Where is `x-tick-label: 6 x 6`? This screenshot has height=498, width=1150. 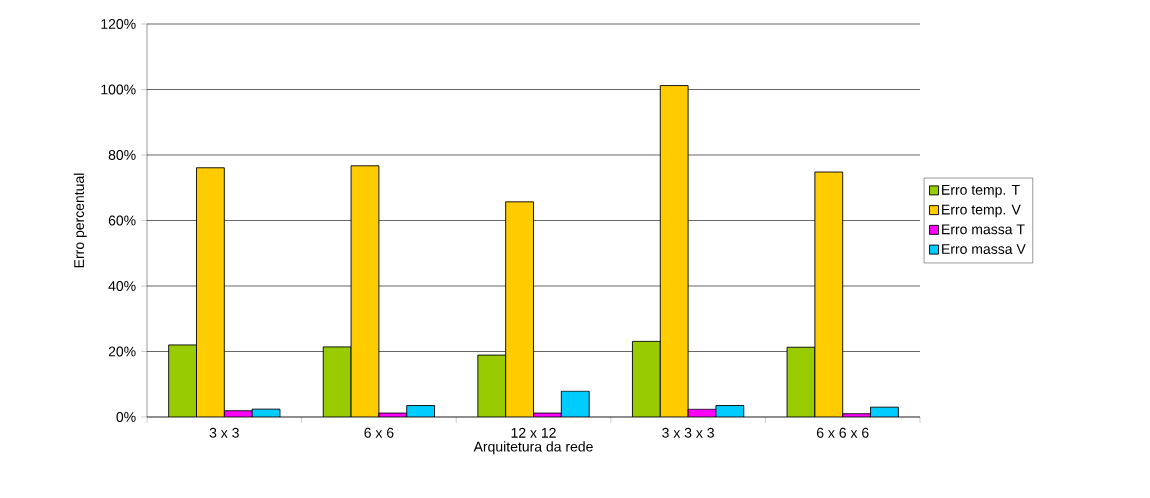 x-tick-label: 6 x 6 is located at coordinates (379, 432).